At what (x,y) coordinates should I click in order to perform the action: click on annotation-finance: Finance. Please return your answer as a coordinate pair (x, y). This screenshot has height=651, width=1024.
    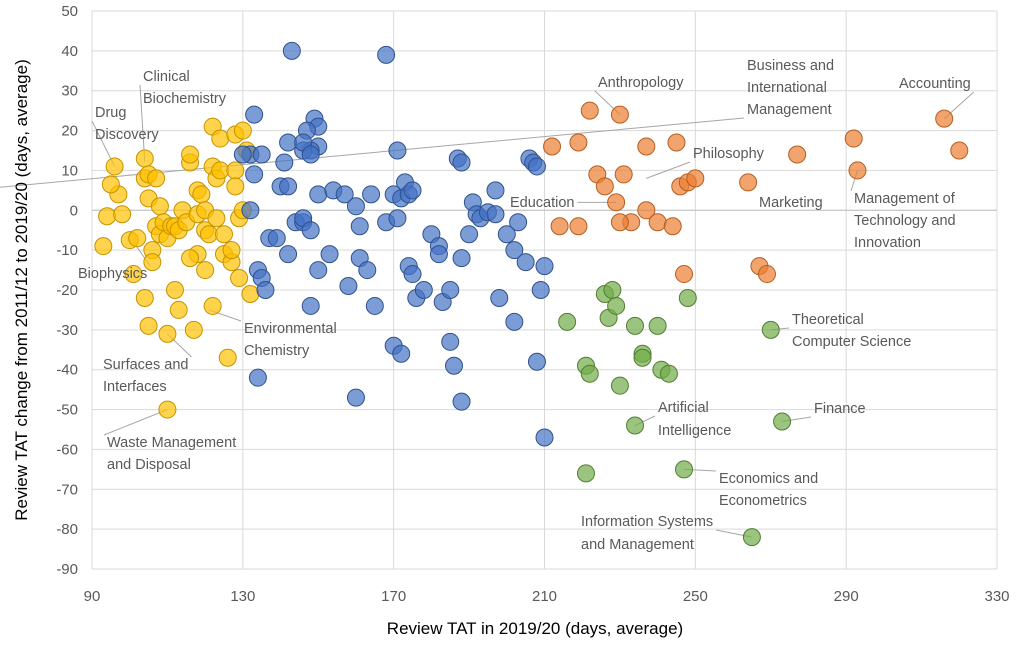
    Looking at the image, I should click on (840, 409).